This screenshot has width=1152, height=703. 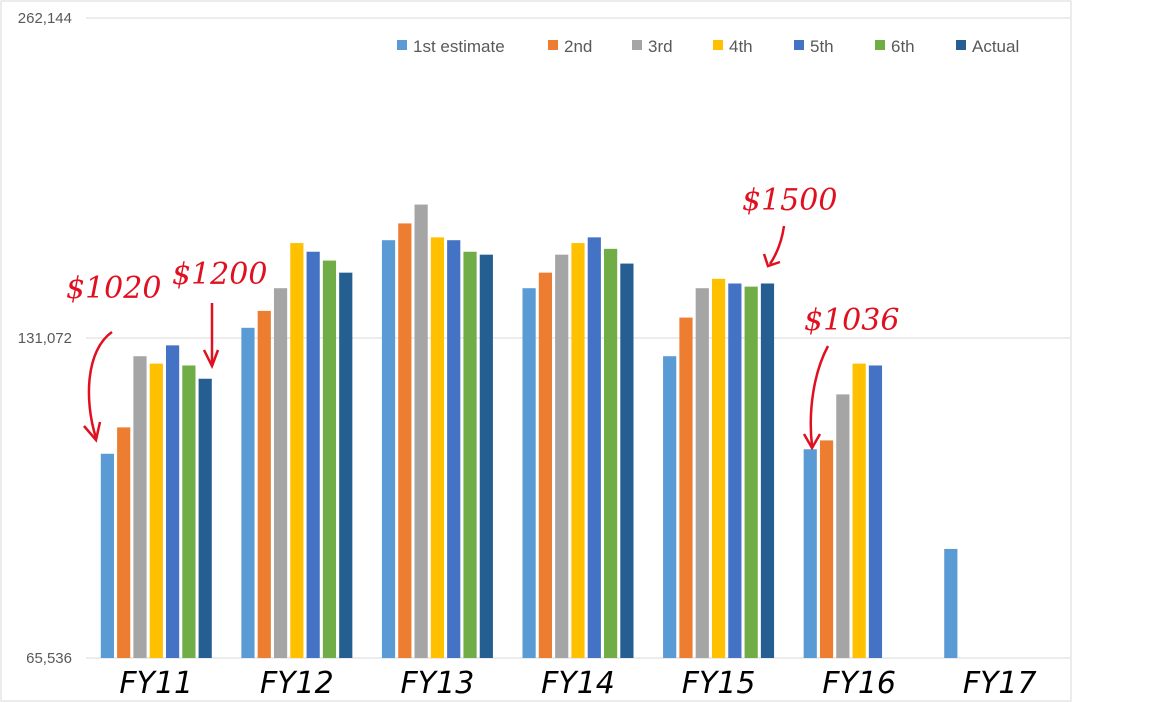 I want to click on bar-FY13-1st-estimate, so click(x=388, y=449).